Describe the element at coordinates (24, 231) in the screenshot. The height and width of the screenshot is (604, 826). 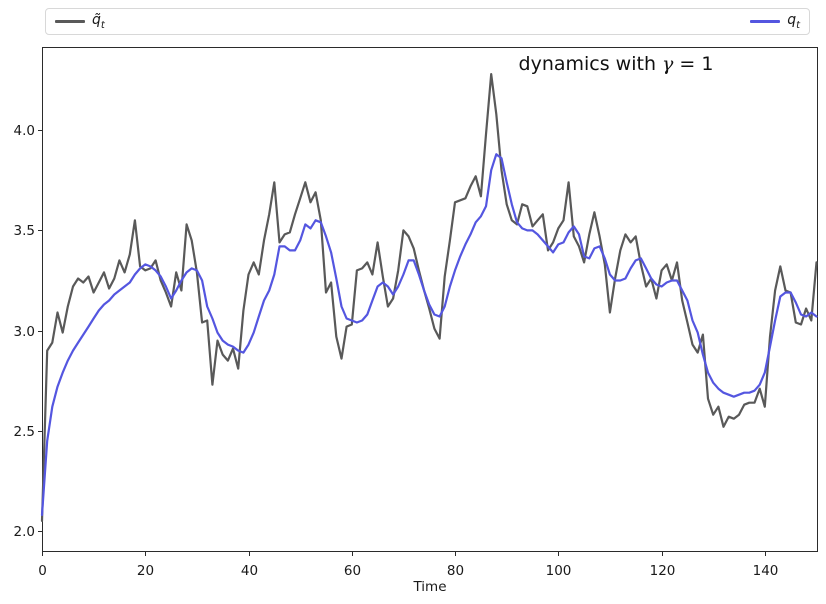
I see `y-tick-label: 3.5` at that location.